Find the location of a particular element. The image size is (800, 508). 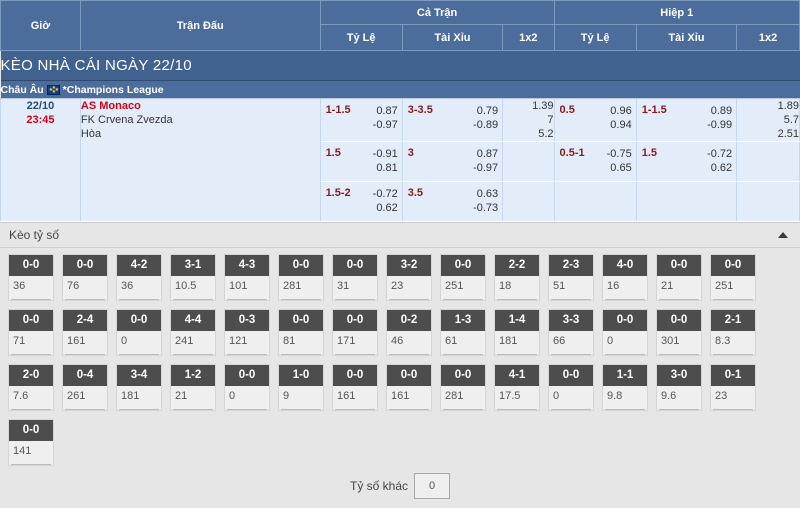

score-tile-odds: 16 is located at coordinates (625, 286).